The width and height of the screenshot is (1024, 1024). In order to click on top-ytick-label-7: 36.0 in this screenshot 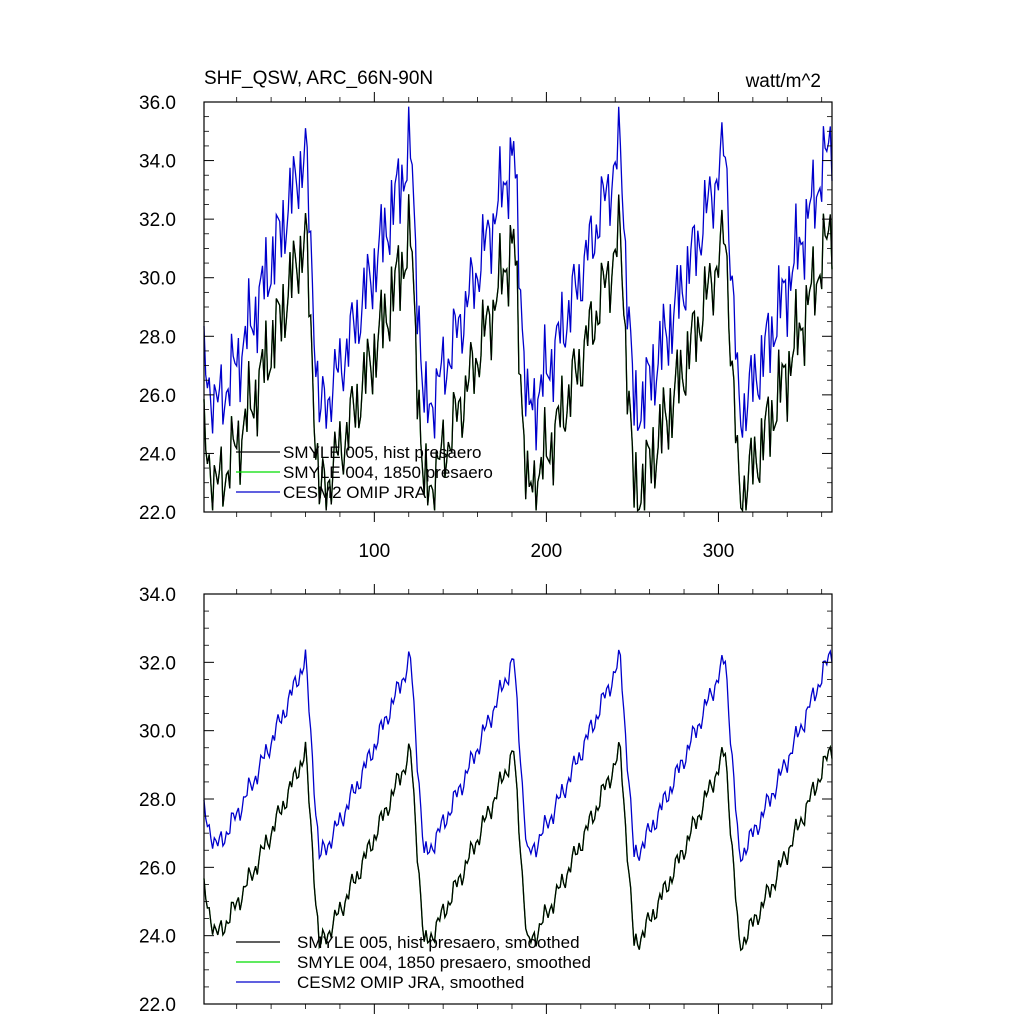, I will do `click(157, 103)`.